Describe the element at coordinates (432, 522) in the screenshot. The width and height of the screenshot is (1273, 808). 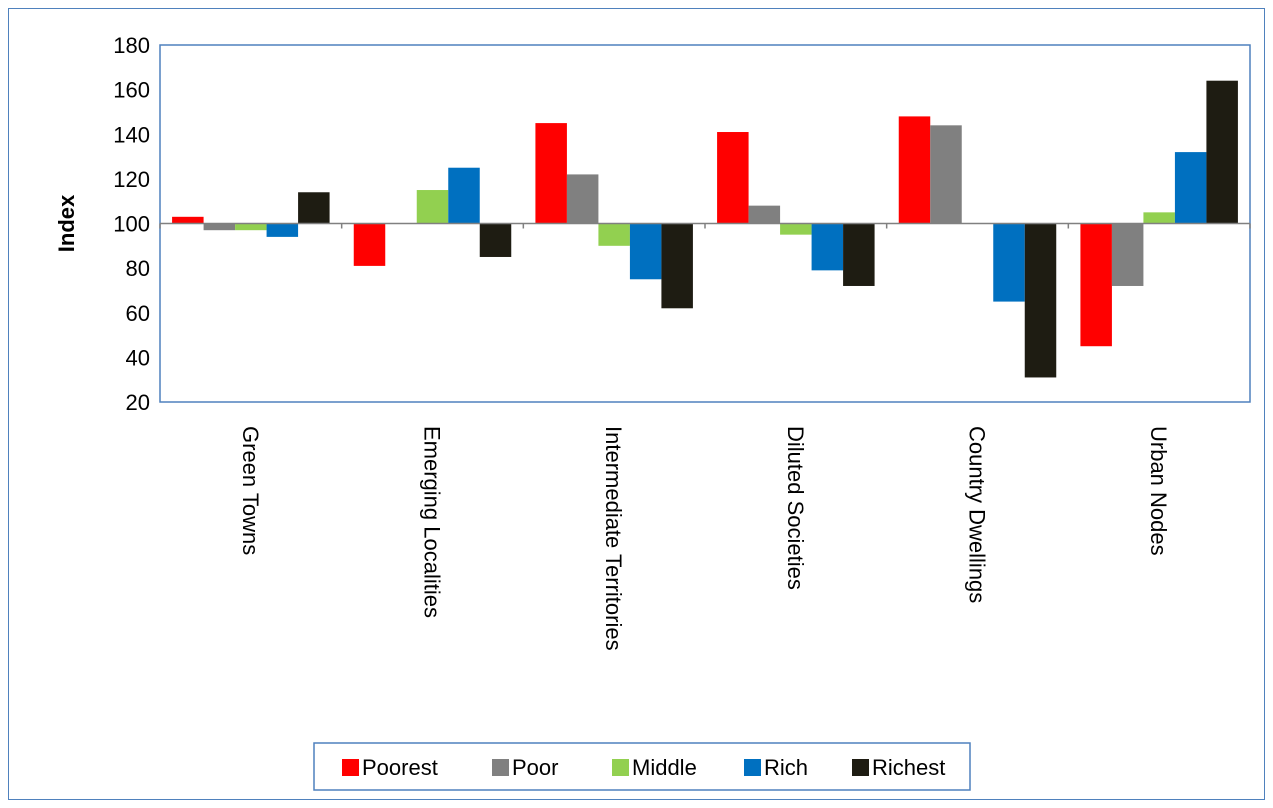
I see `category-label: Emerging Localities` at that location.